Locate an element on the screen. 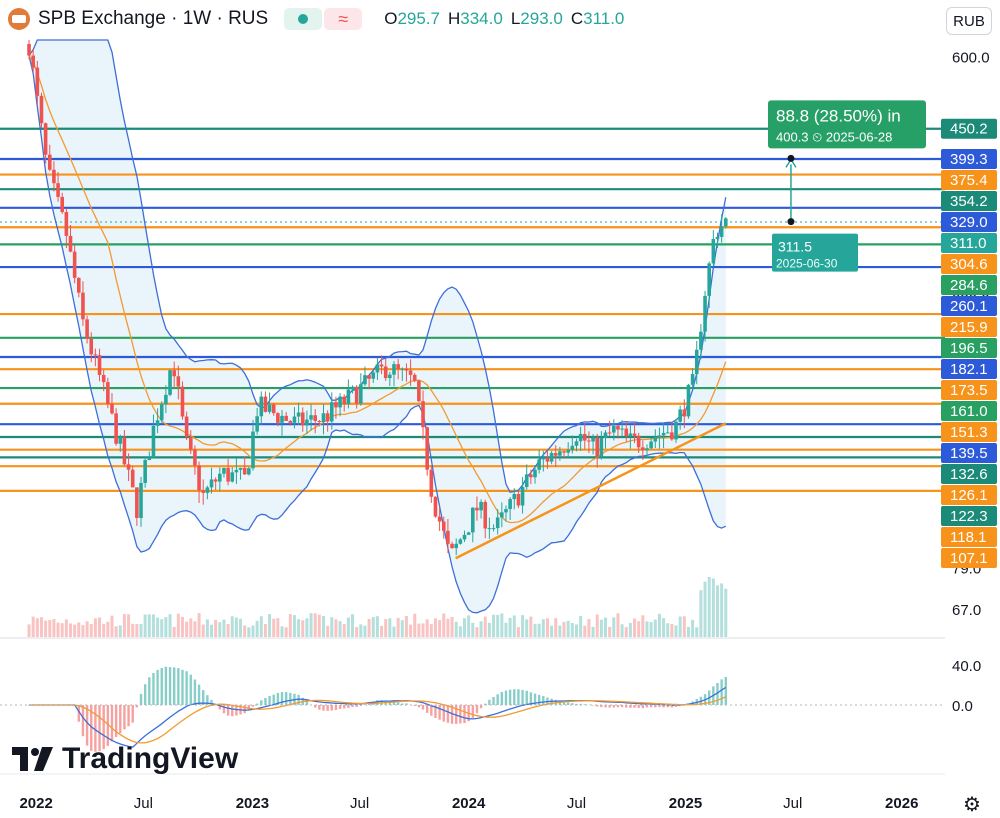  trendline is located at coordinates (591, 491).